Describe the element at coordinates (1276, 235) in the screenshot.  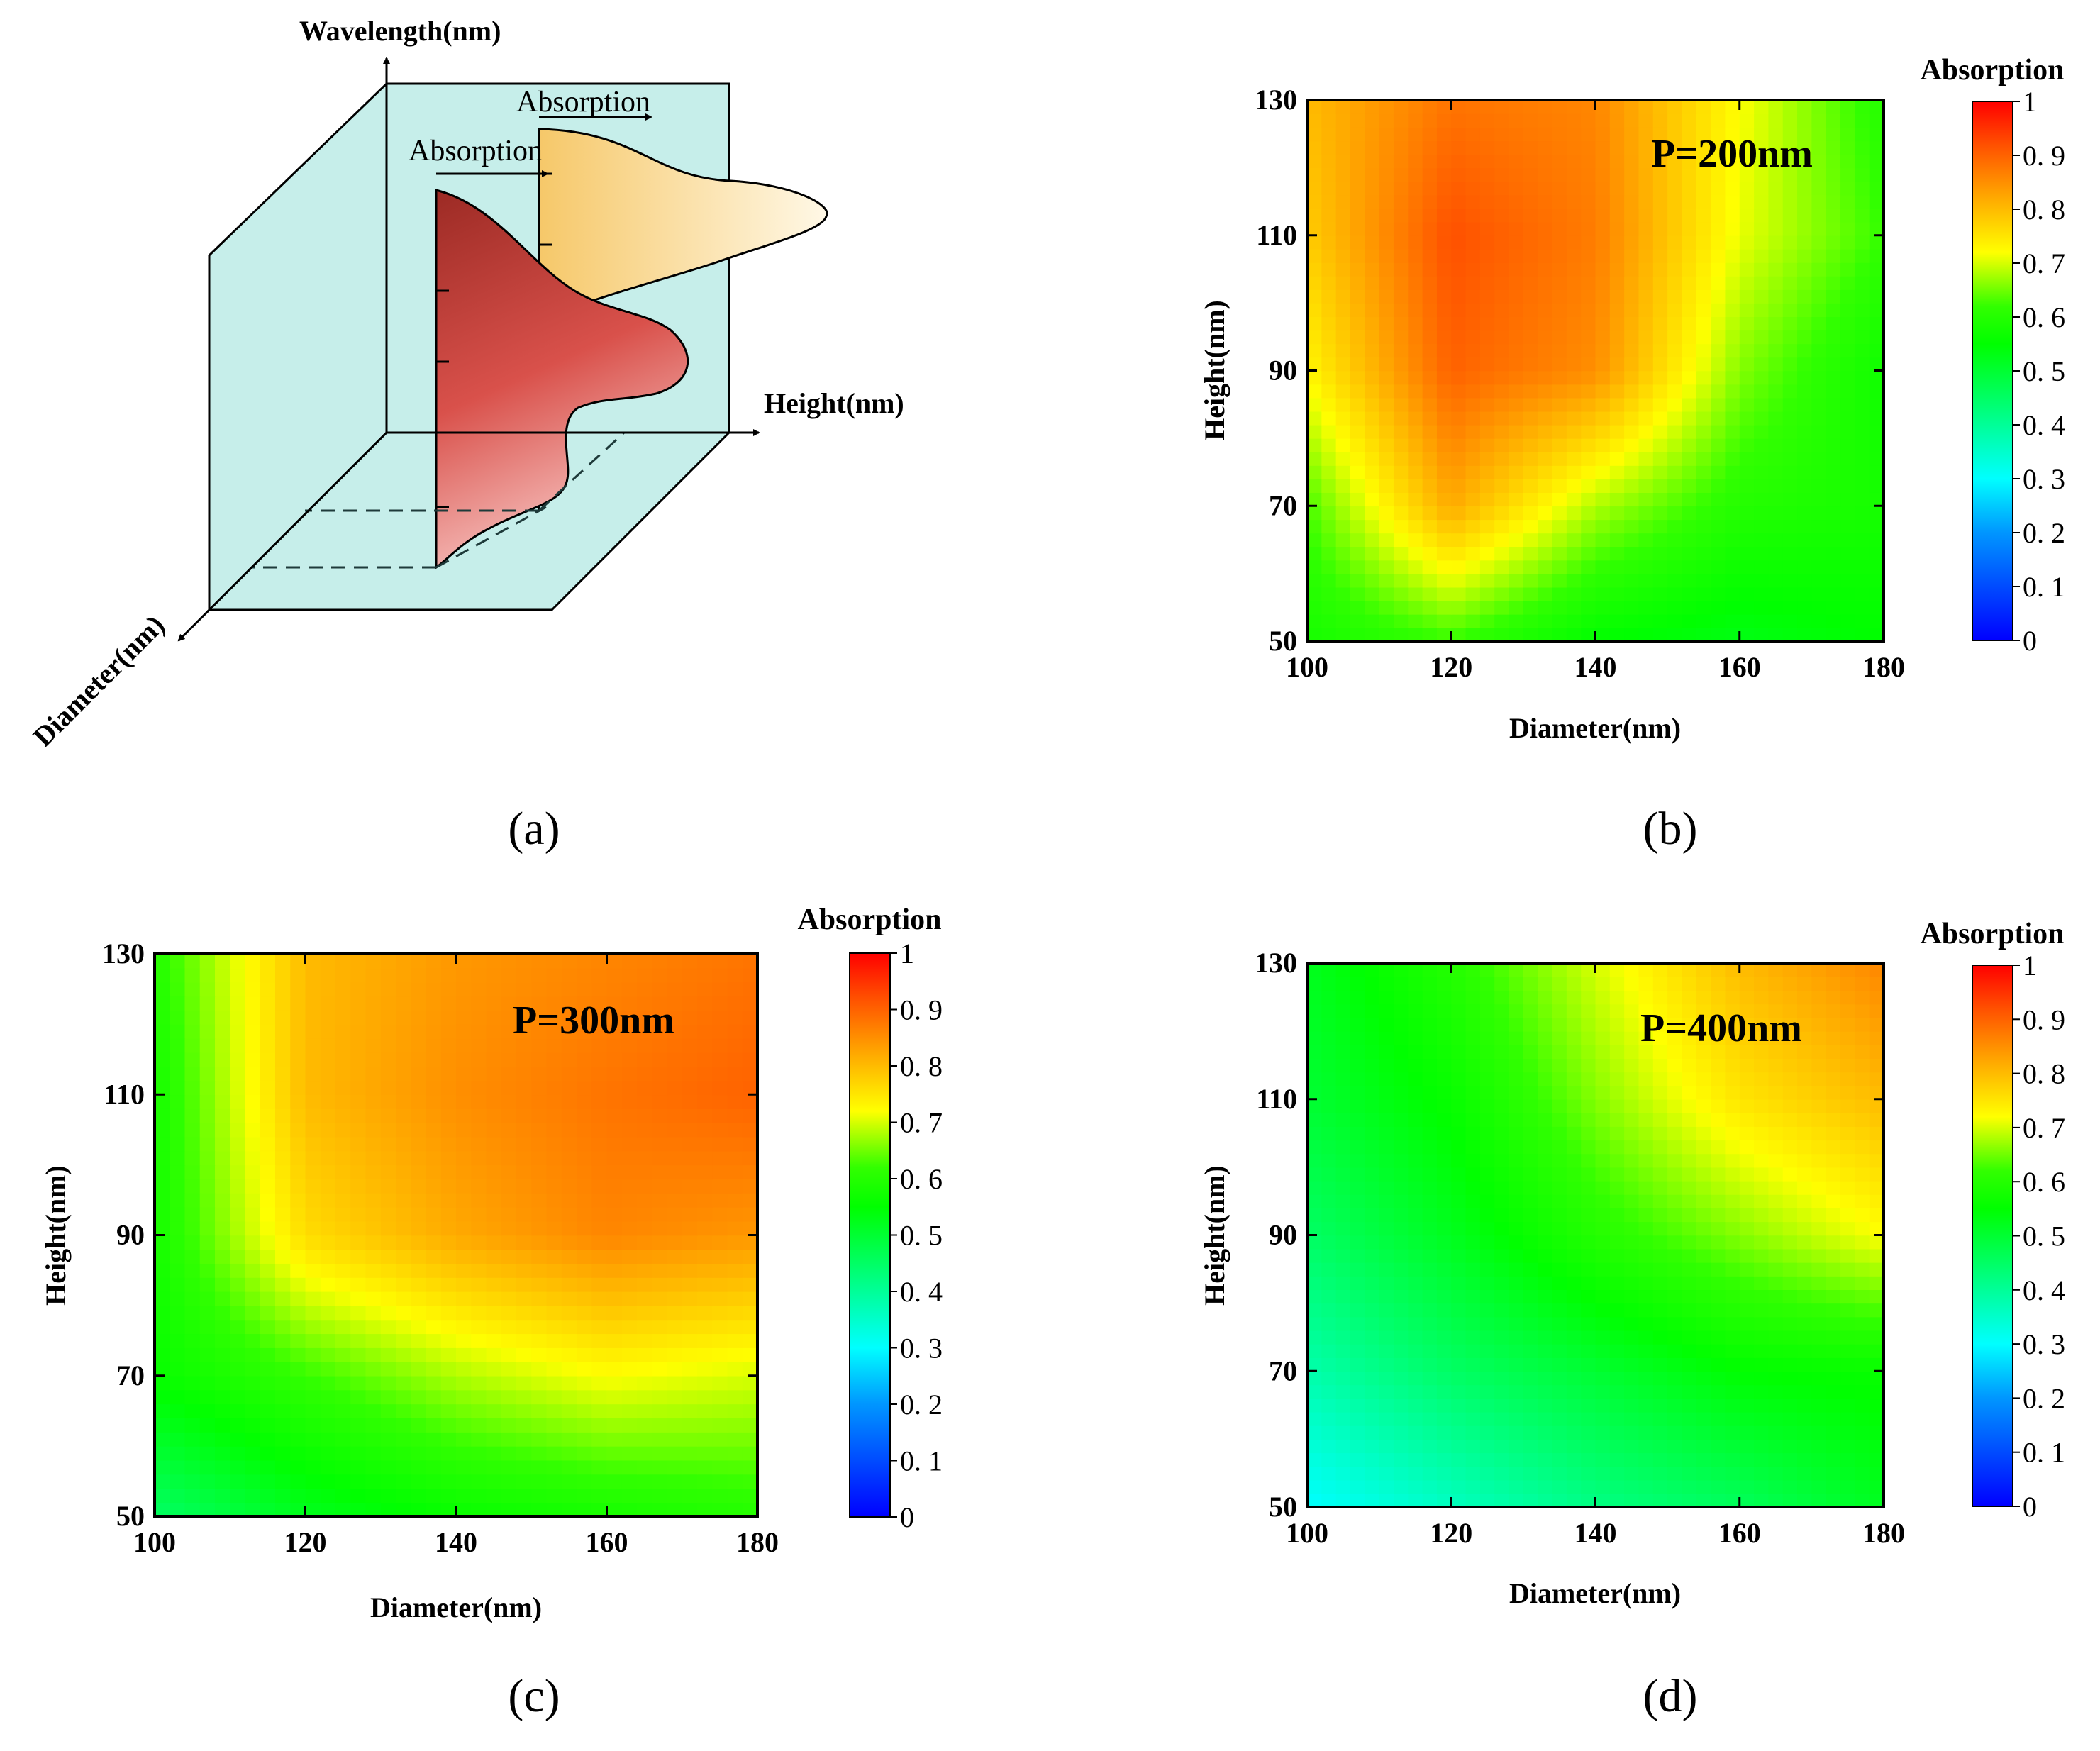
I see `y-tick-label: 110` at that location.